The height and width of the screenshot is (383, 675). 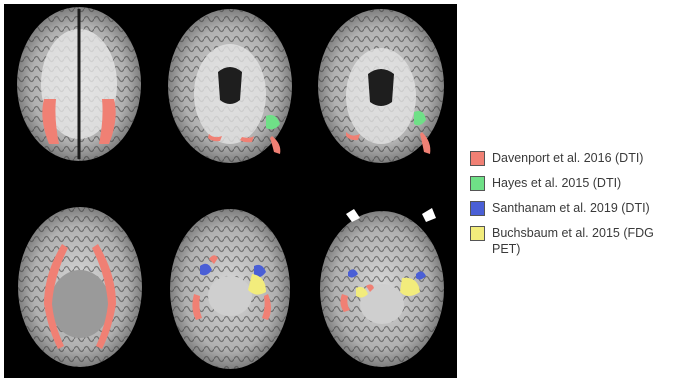 What do you see at coordinates (477, 158) in the screenshot?
I see `legend-swatch-davenport` at bounding box center [477, 158].